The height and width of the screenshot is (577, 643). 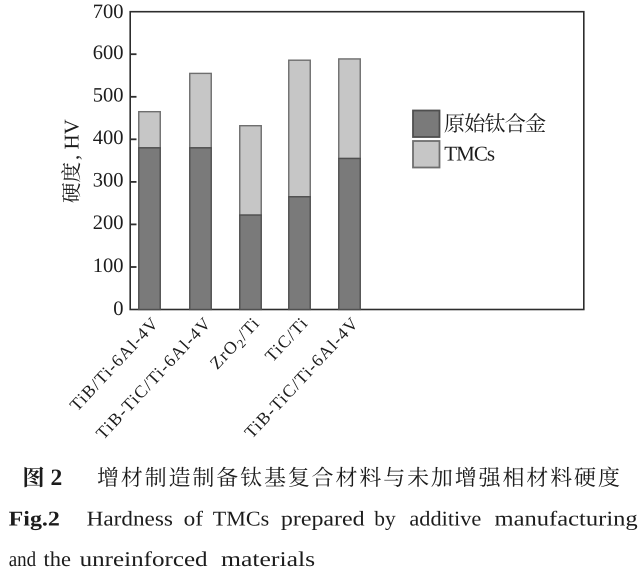 I want to click on svg-text: 300, so click(x=108, y=181).